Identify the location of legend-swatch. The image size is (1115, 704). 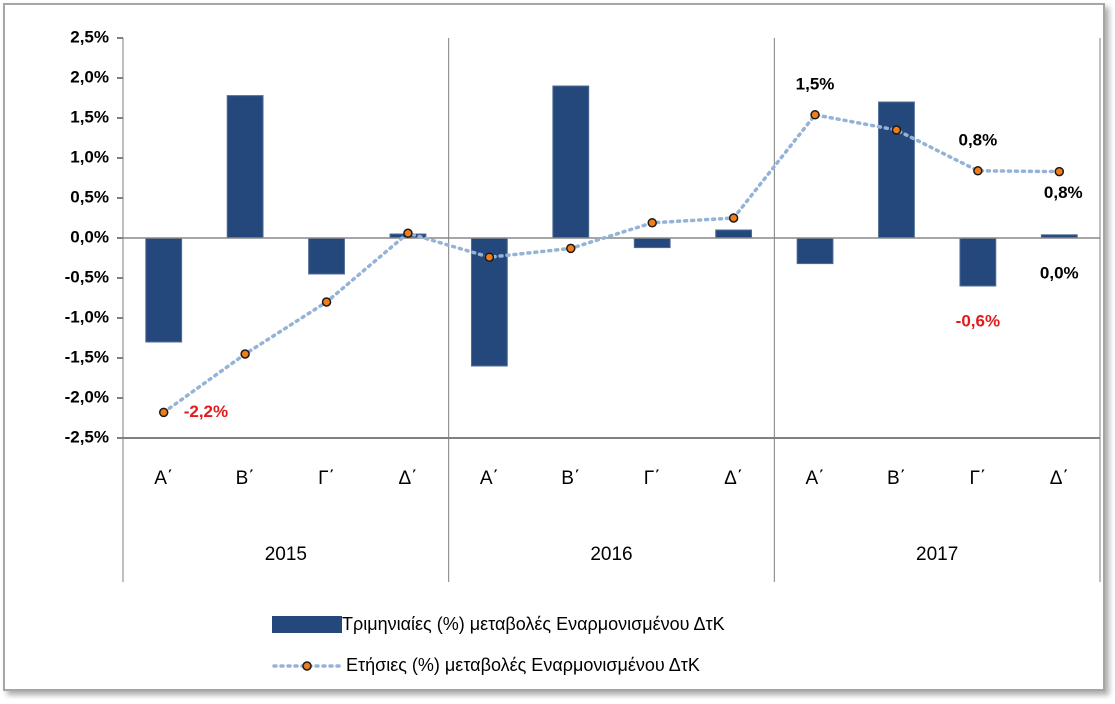
(307, 624).